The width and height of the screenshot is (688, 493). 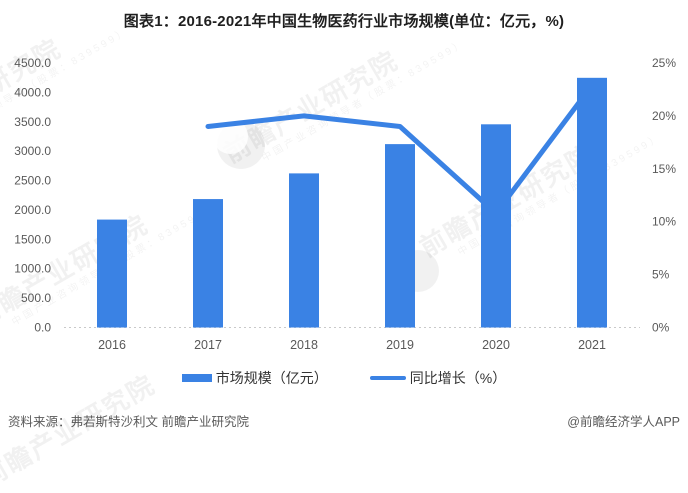 What do you see at coordinates (42, 328) in the screenshot?
I see `y-axis-left-tick: 0.0` at bounding box center [42, 328].